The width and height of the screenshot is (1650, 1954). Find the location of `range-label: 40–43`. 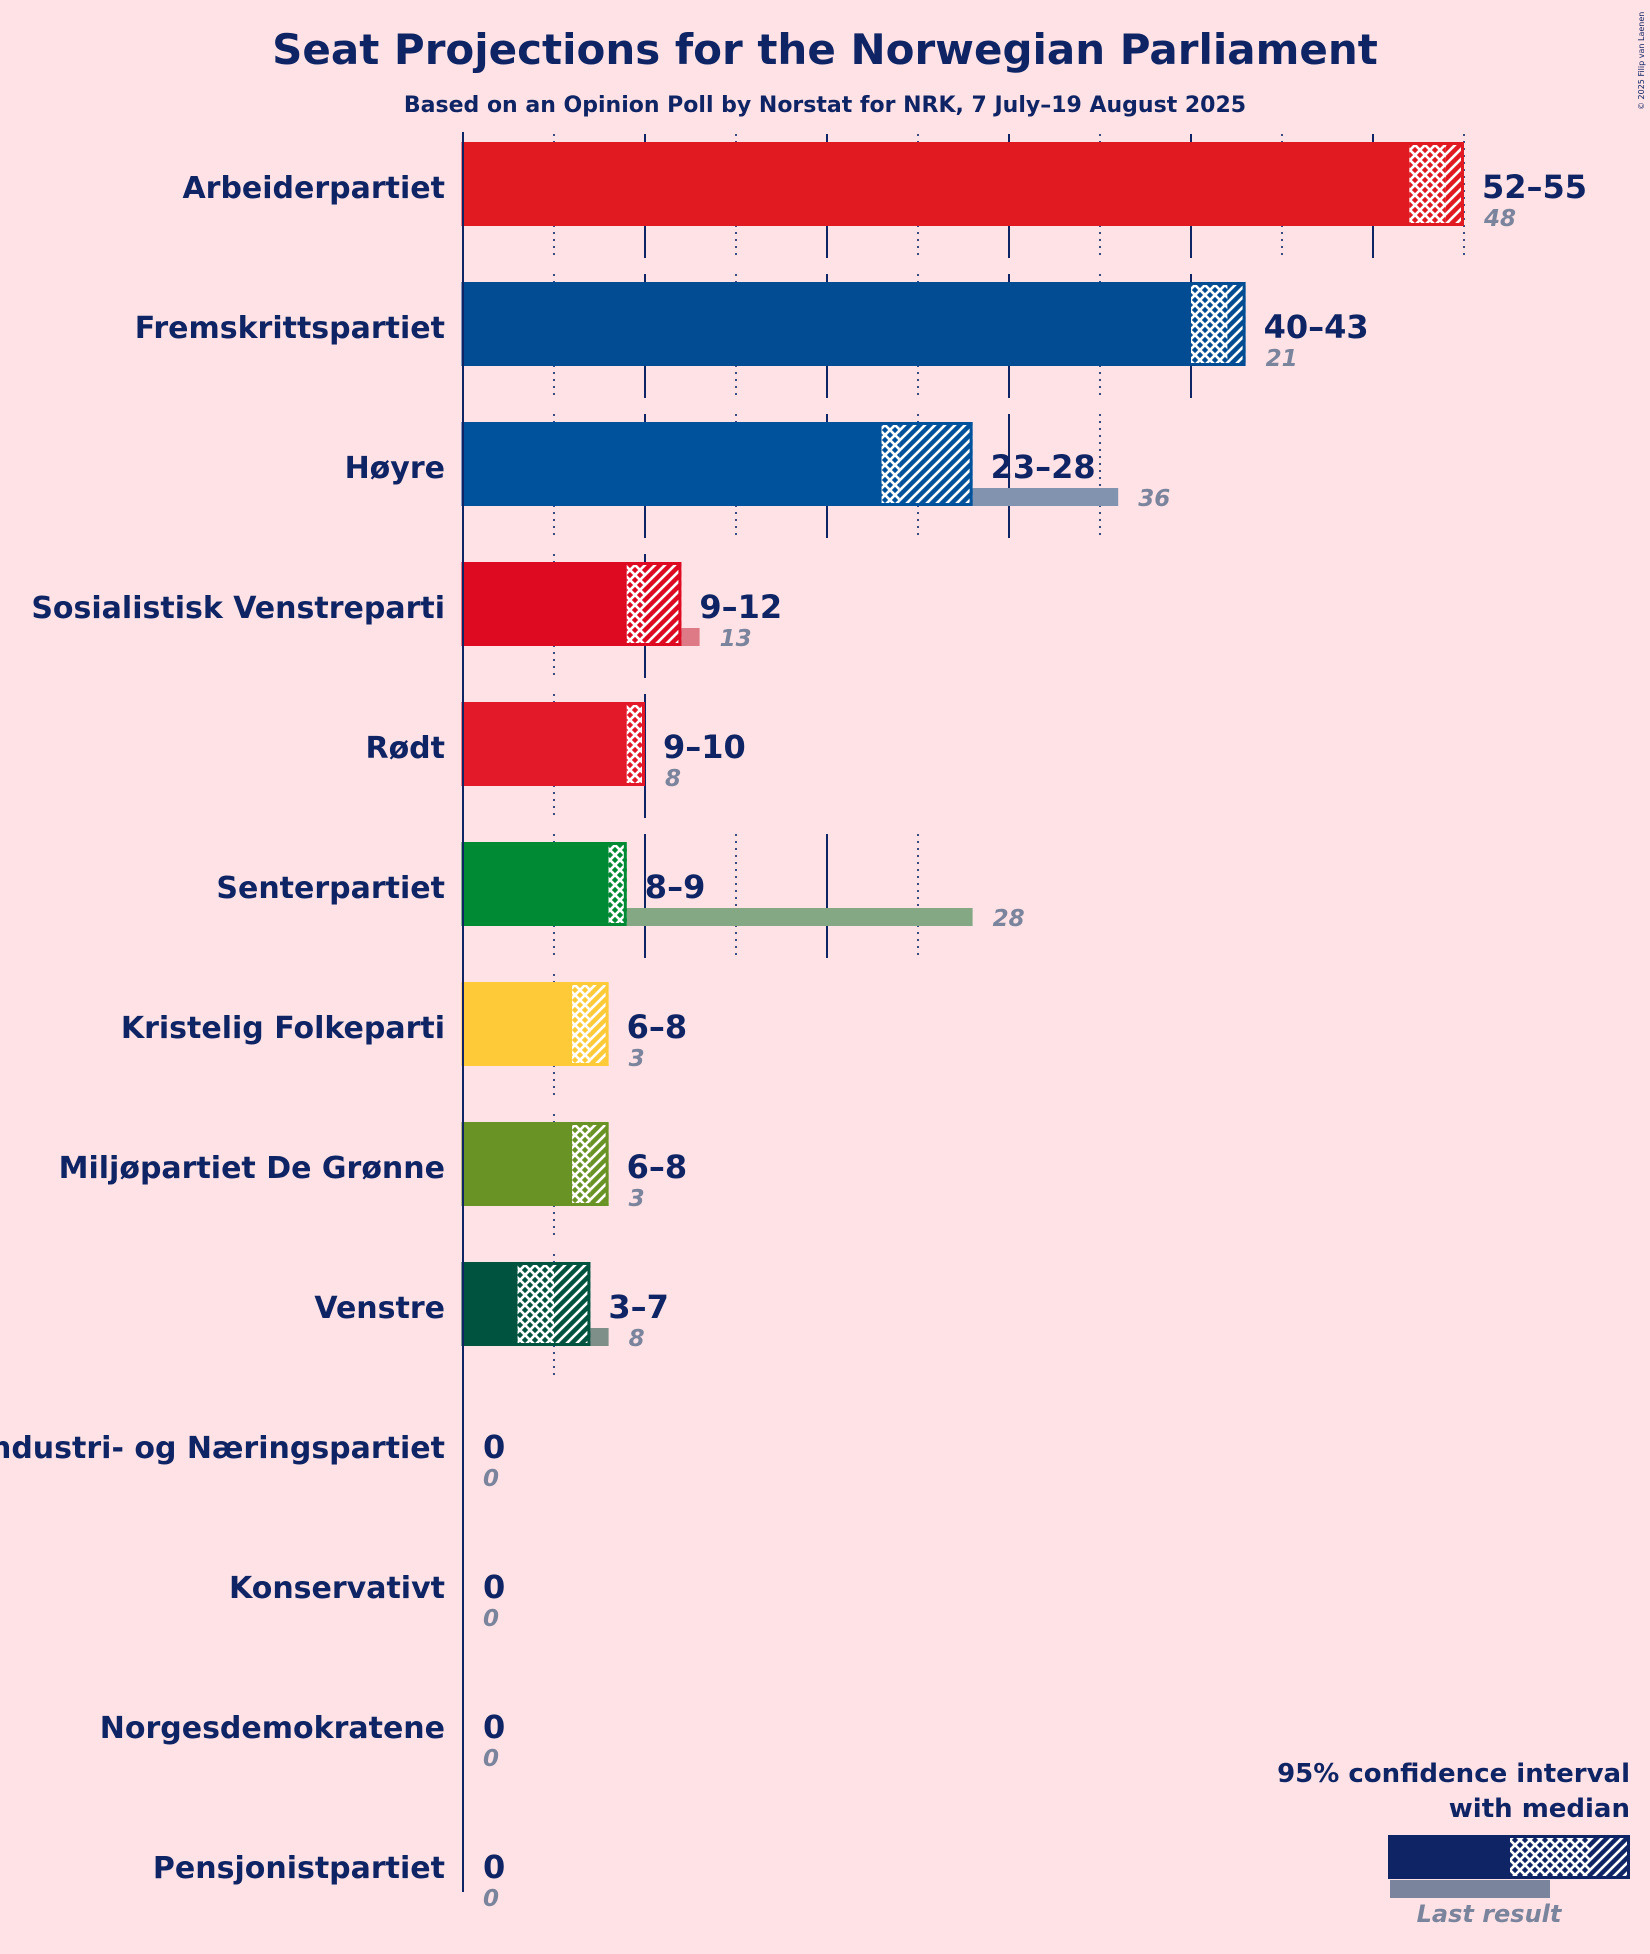

range-label: 40–43 is located at coordinates (1316, 327).